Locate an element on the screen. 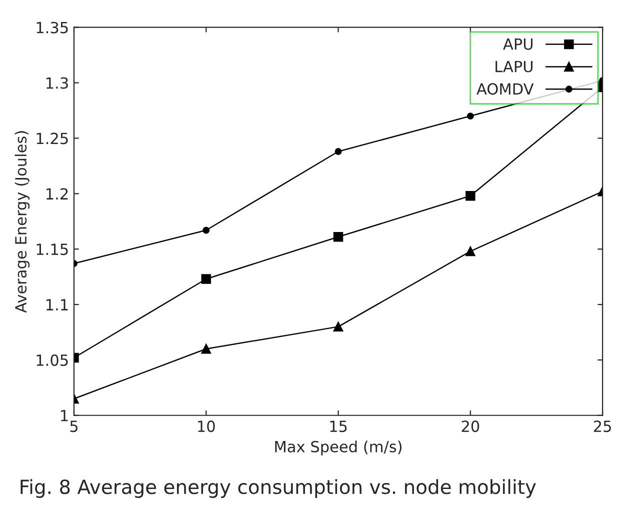 This screenshot has width=627, height=516. legend-label: APU is located at coordinates (517, 44).